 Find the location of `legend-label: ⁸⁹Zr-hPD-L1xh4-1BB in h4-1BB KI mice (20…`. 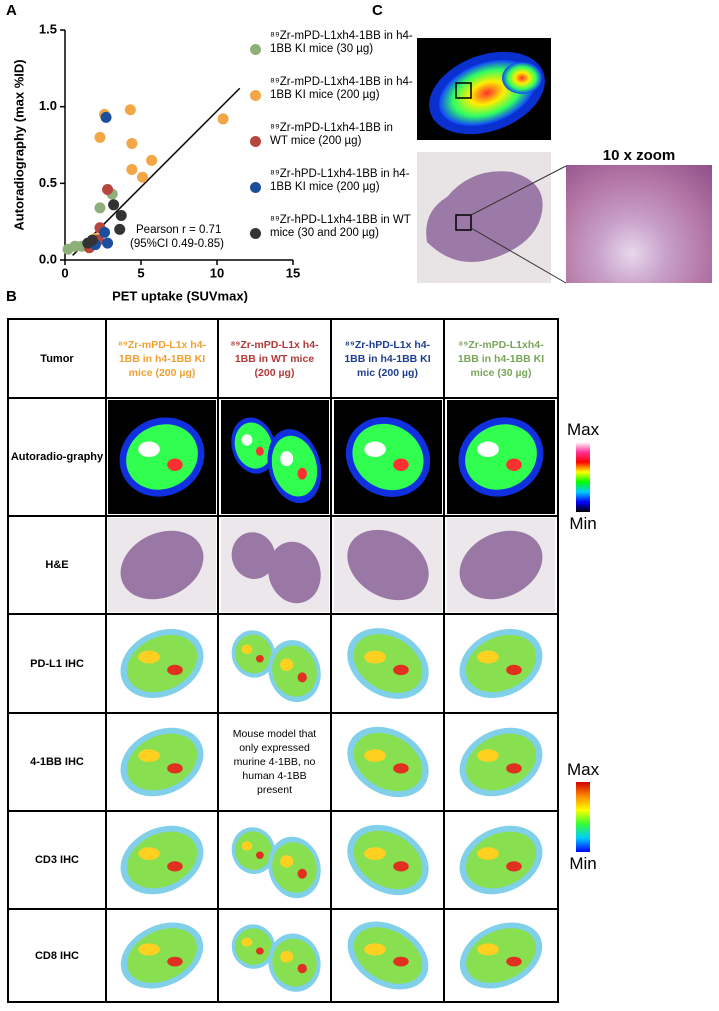

legend-label: ⁸⁹Zr-hPD-L1xh4-1BB in h4-1BB KI mice (20… is located at coordinates (340, 180).